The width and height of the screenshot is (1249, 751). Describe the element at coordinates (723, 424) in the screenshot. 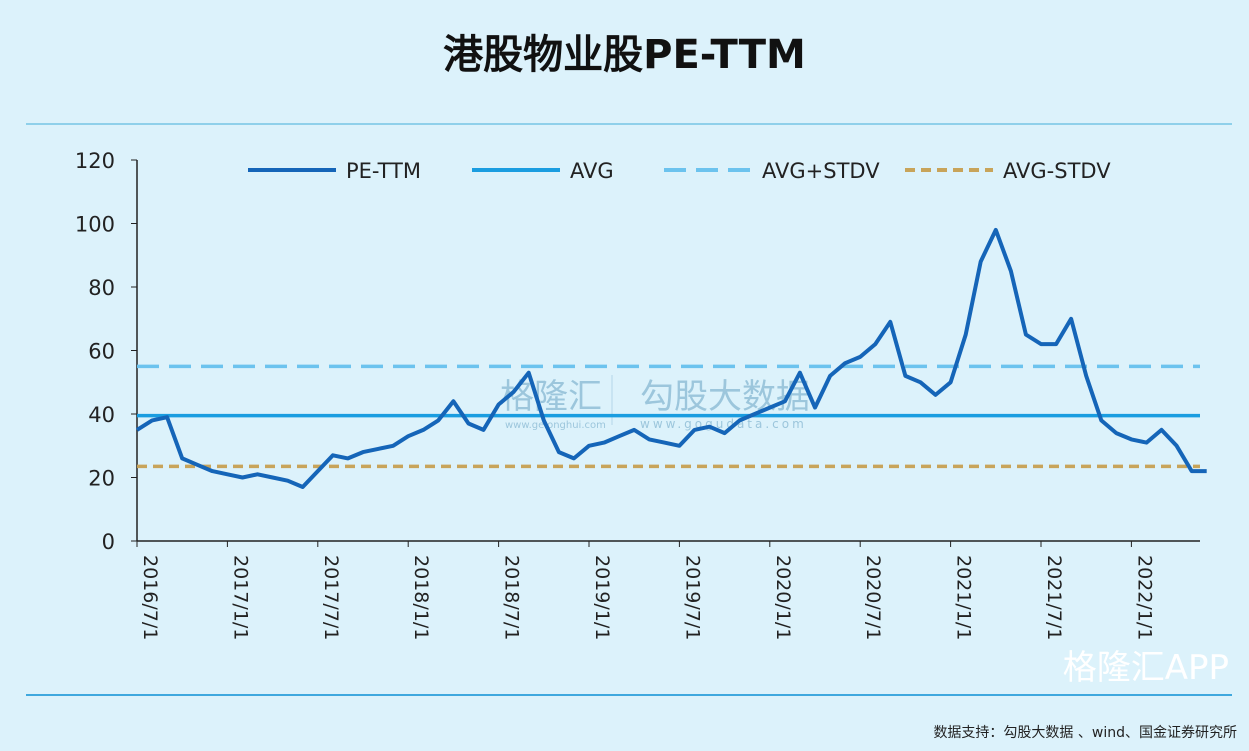

I see `watermark-gogudata-url: www.gogudata.com` at that location.